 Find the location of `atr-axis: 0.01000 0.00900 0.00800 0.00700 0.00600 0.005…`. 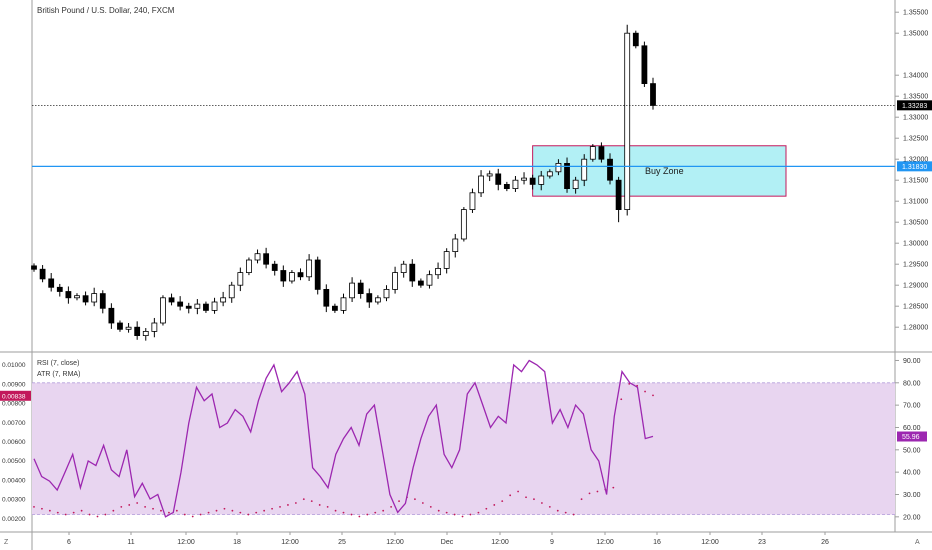

atr-axis: 0.01000 0.00900 0.00800 0.00700 0.00600 0.005… is located at coordinates (14, 442).